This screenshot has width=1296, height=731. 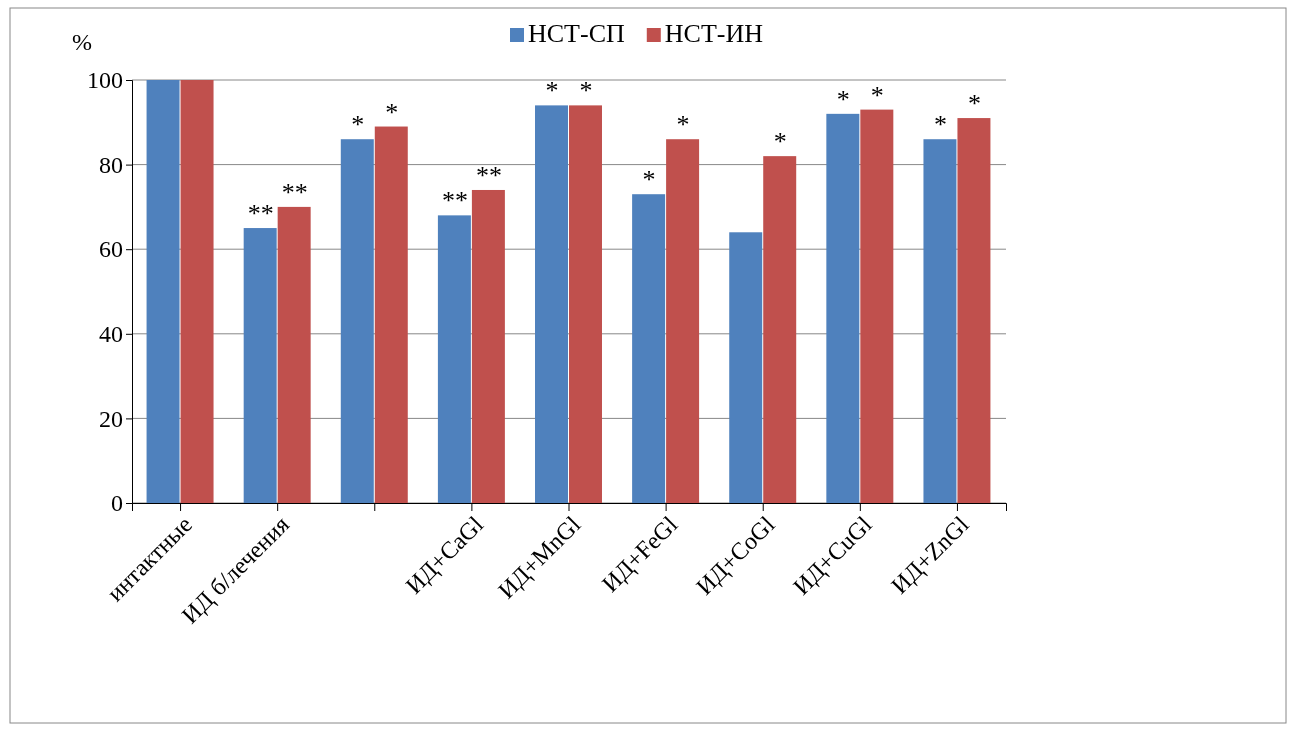 I want to click on y-tick-label: 80, so click(x=111, y=164).